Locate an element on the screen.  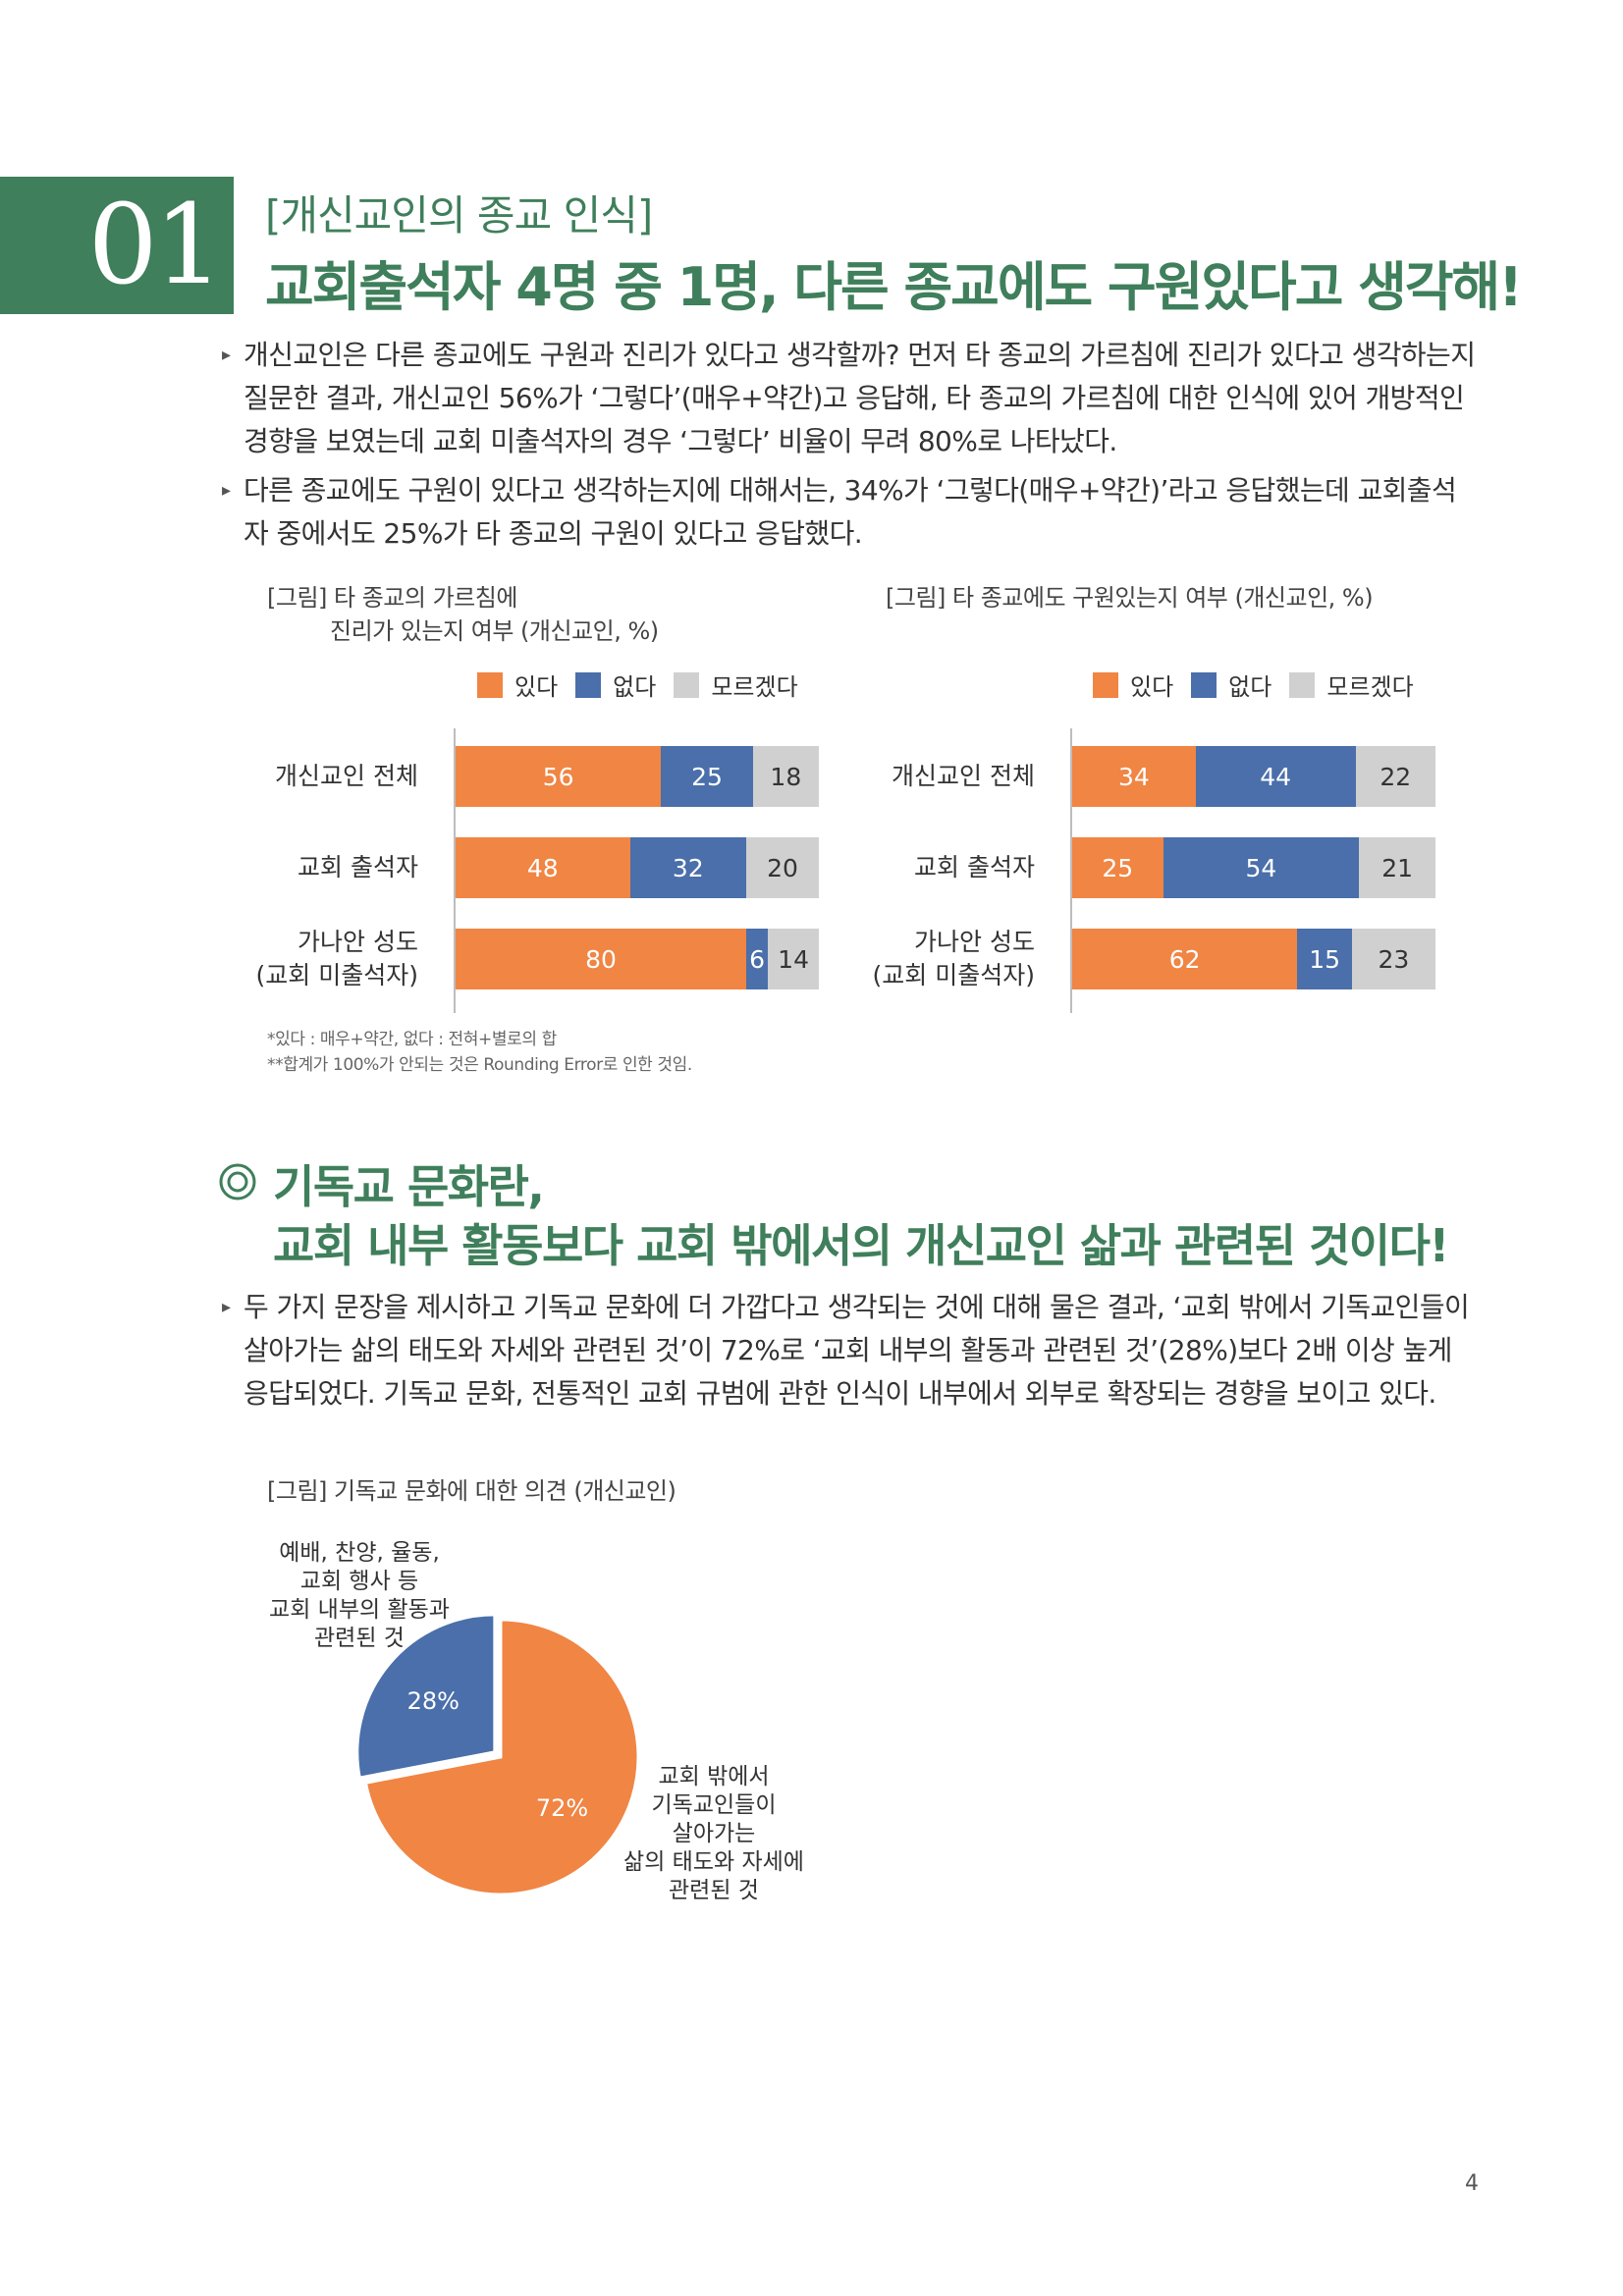
section-title: 교회출석자 4명 중 1명, 다른 종교에도 구원있다고 생각해! is located at coordinates (894, 287).